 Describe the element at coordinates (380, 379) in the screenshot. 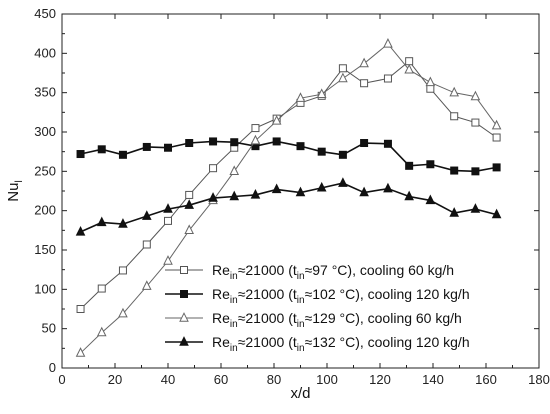

I see `x-tick-label: 120` at that location.